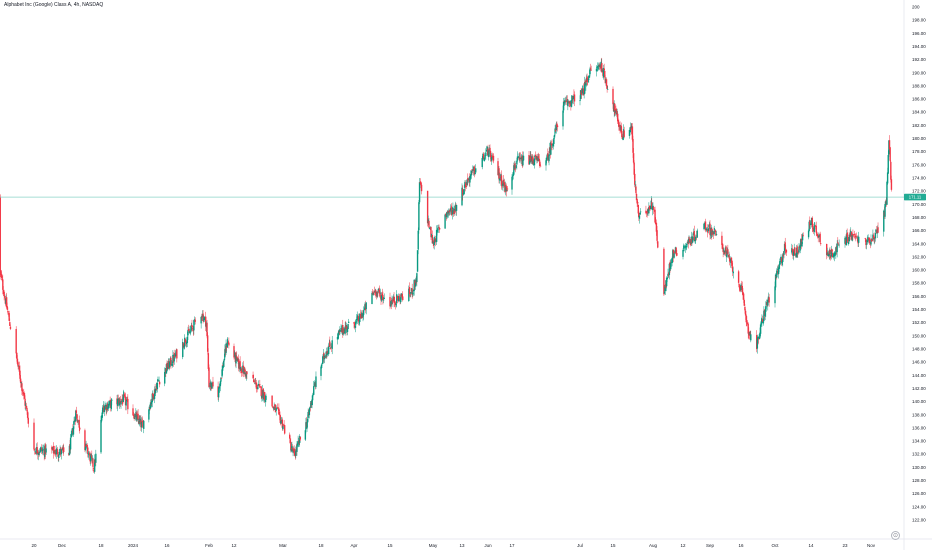 This screenshot has height=550, width=932. What do you see at coordinates (209, 545) in the screenshot?
I see `time-axis-tick: Feb` at bounding box center [209, 545].